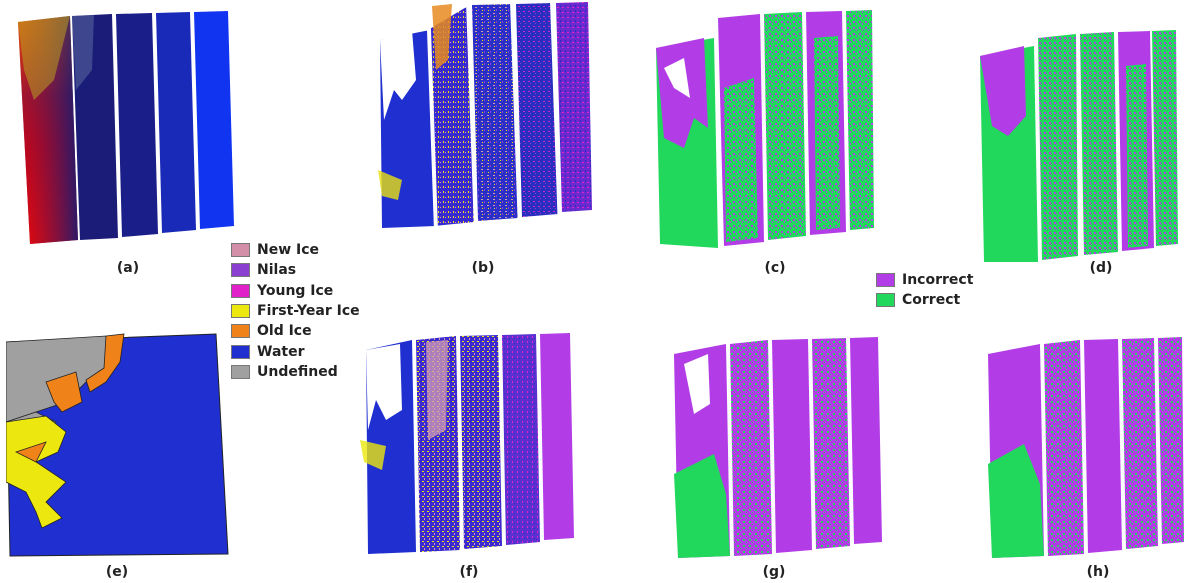 This screenshot has height=583, width=1199. What do you see at coordinates (1098, 572) in the screenshot?
I see `caption-h: (h)` at bounding box center [1098, 572].